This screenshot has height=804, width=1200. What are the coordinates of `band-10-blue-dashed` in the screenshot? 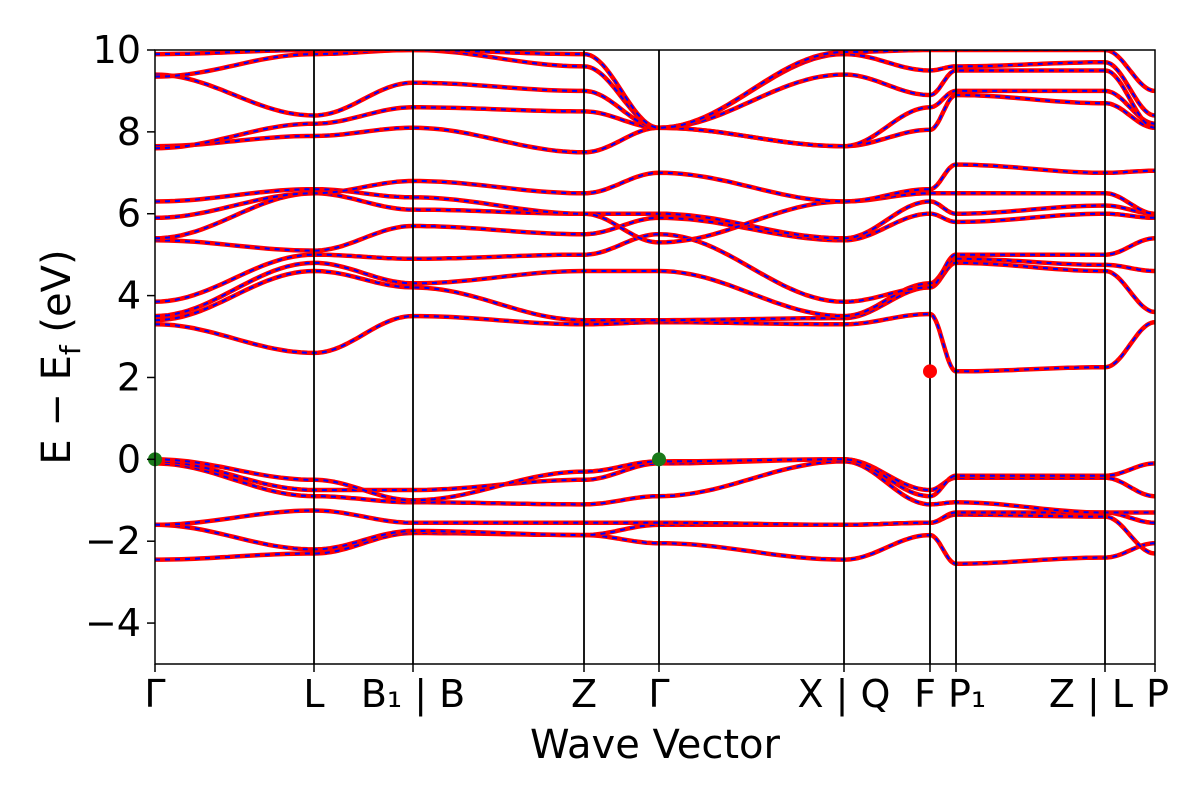 It's located at (655, 232).